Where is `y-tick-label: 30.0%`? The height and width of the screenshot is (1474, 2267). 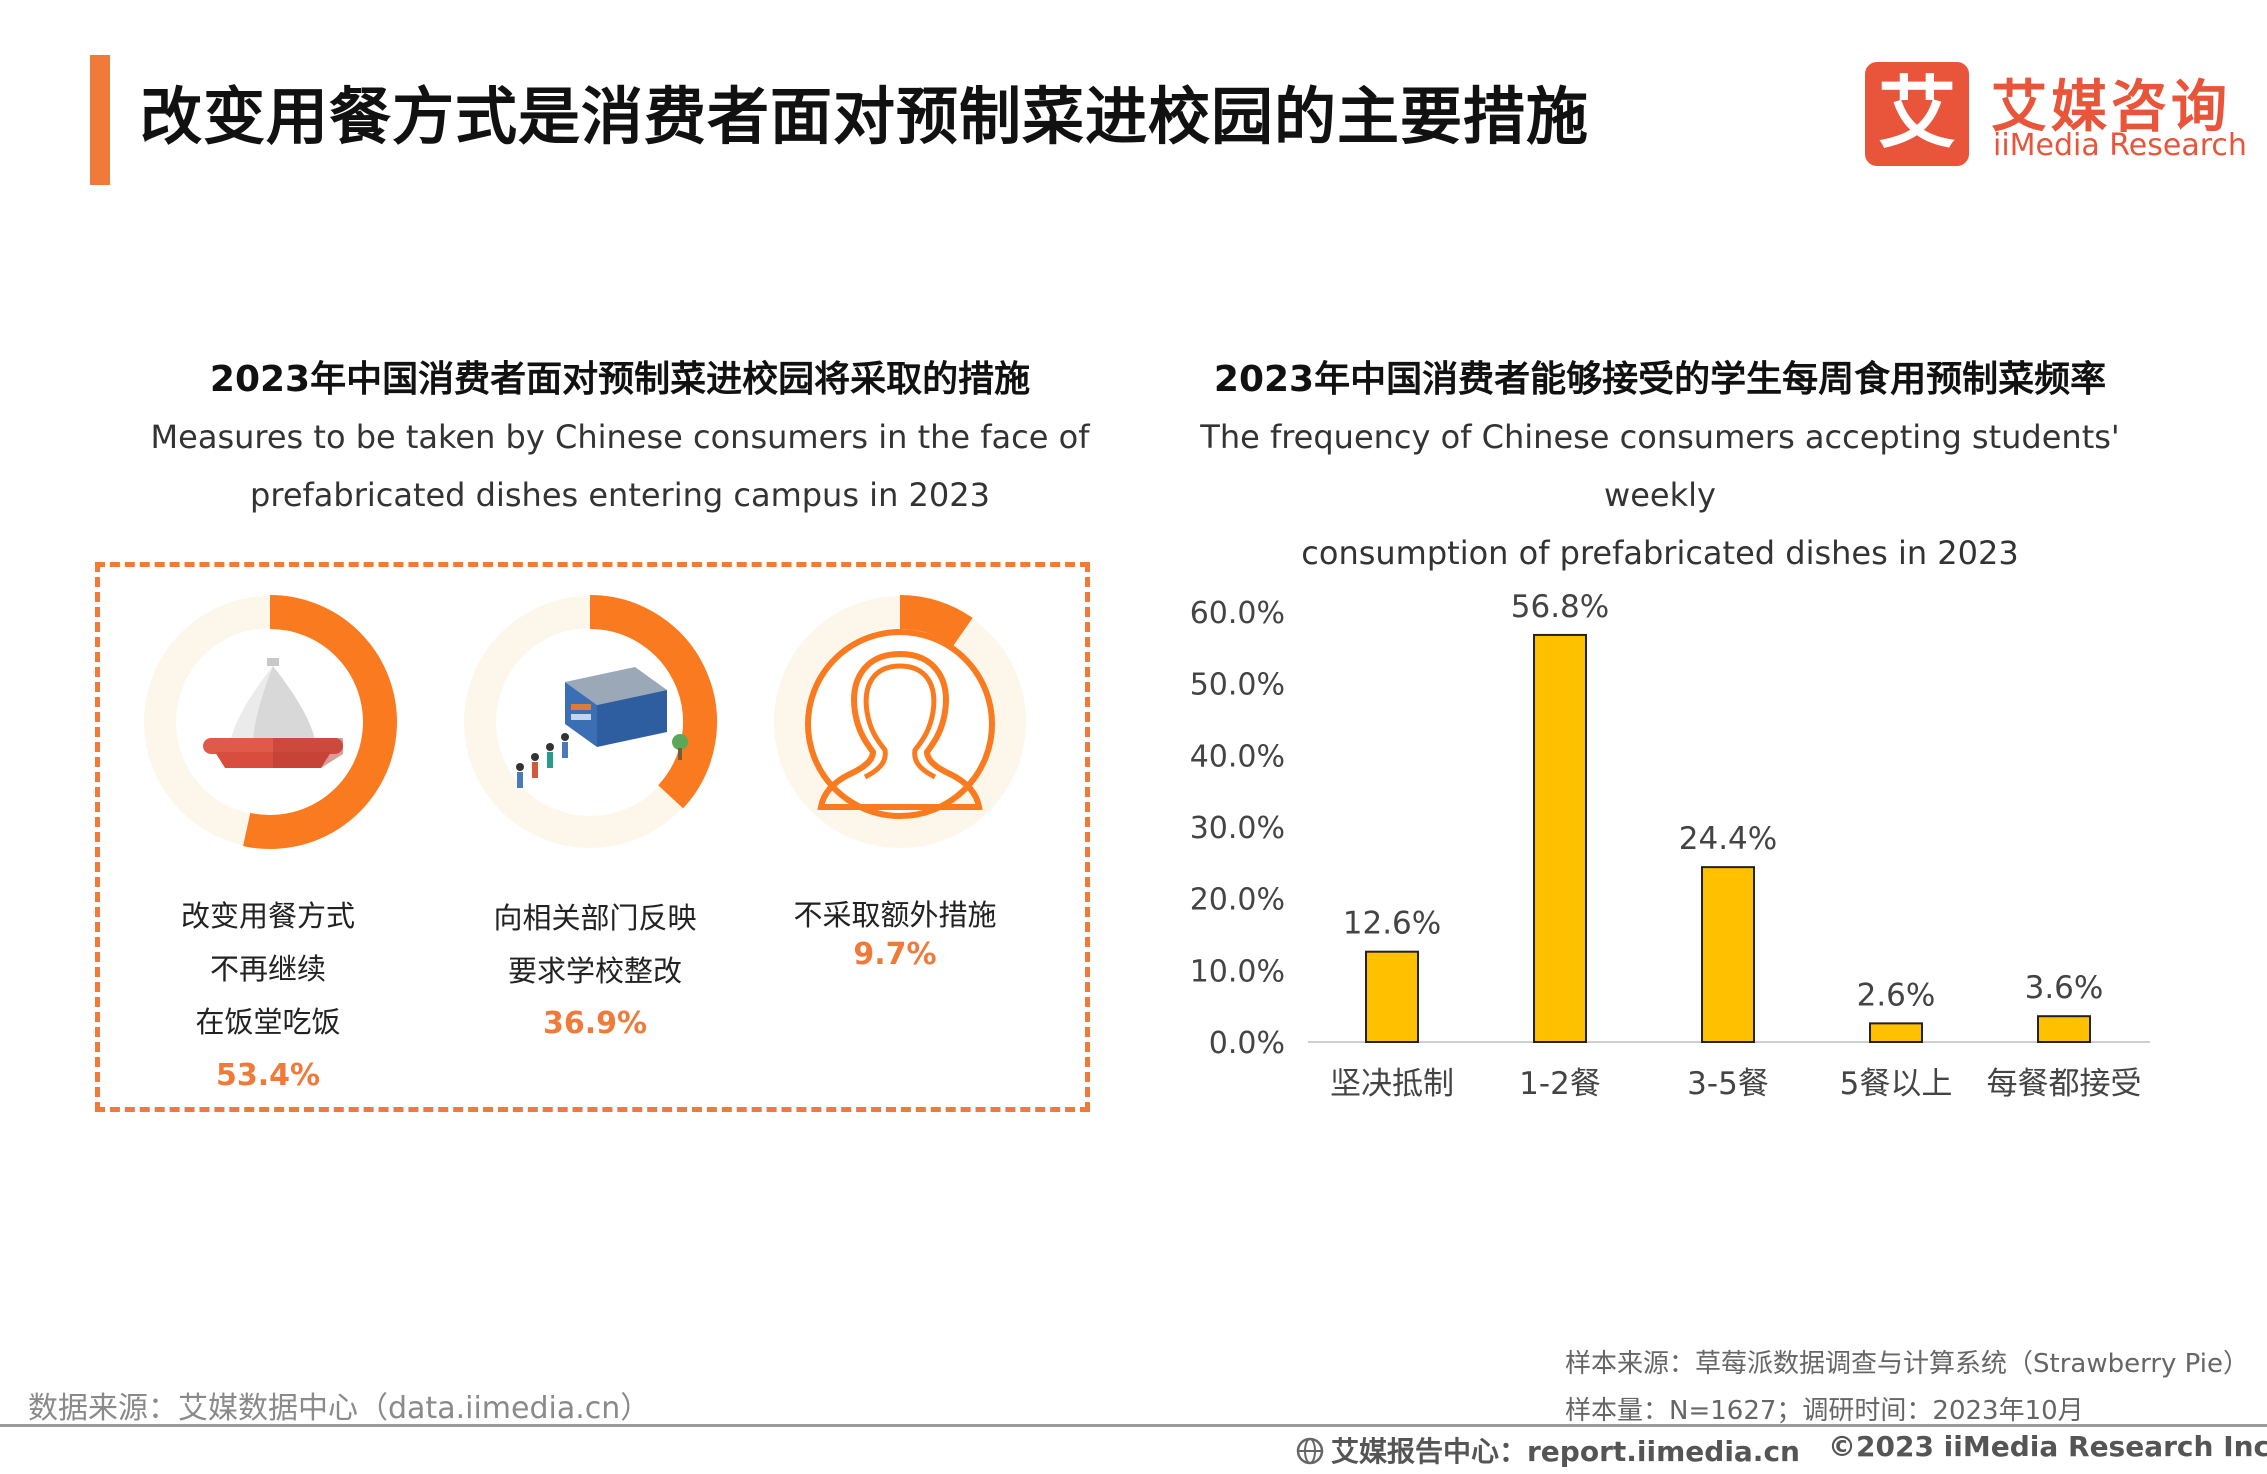
y-tick-label: 30.0% is located at coordinates (1237, 828).